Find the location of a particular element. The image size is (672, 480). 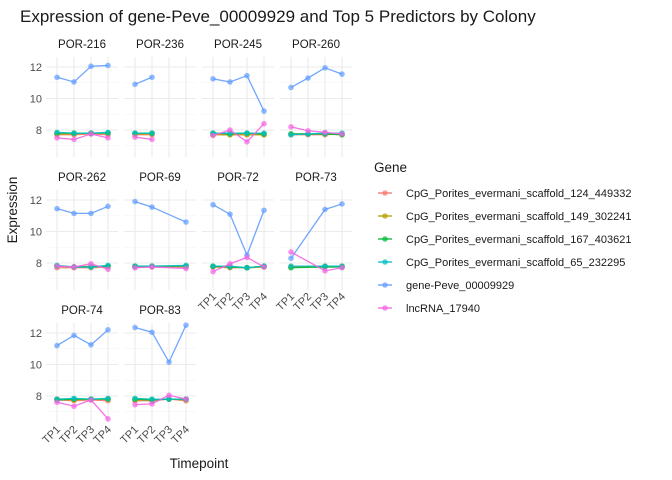

panel-por-69: POR-69 is located at coordinates (160, 231).